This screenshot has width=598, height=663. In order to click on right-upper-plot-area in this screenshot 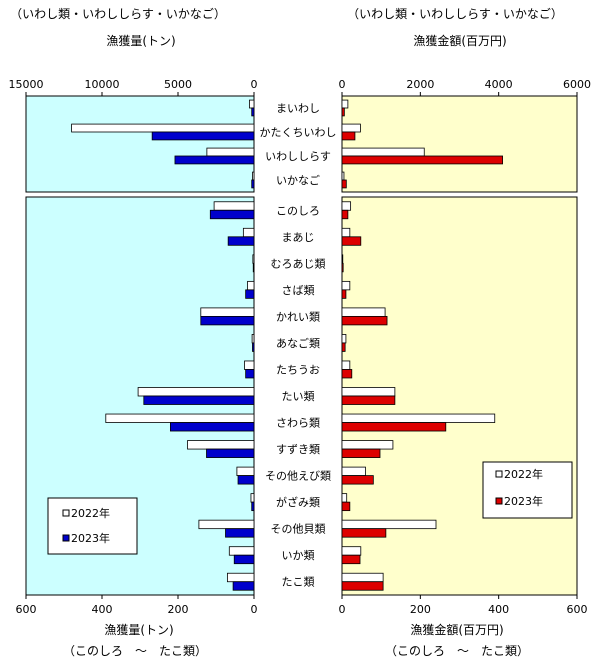, I will do `click(459, 144)`.